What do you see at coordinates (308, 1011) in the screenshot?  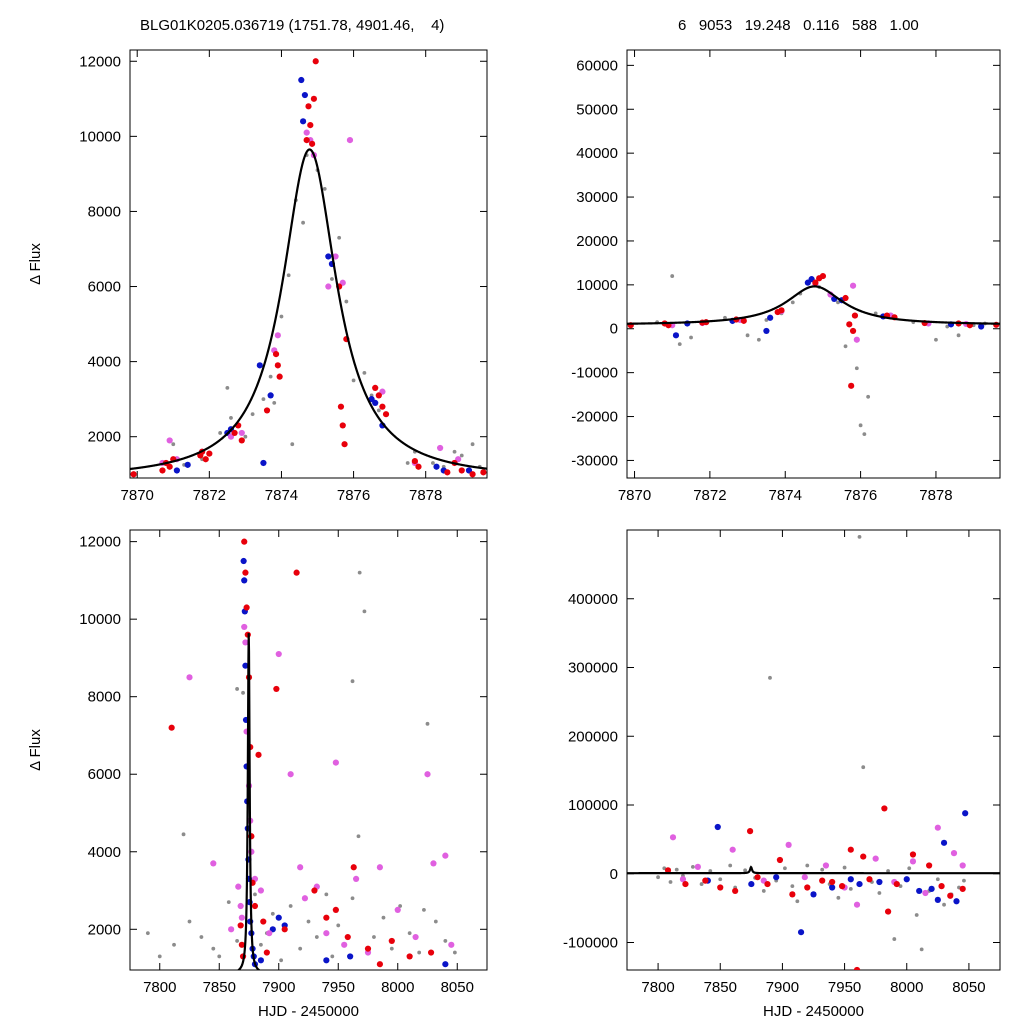 I see `x-axis-label: HJD - 2450000` at bounding box center [308, 1011].